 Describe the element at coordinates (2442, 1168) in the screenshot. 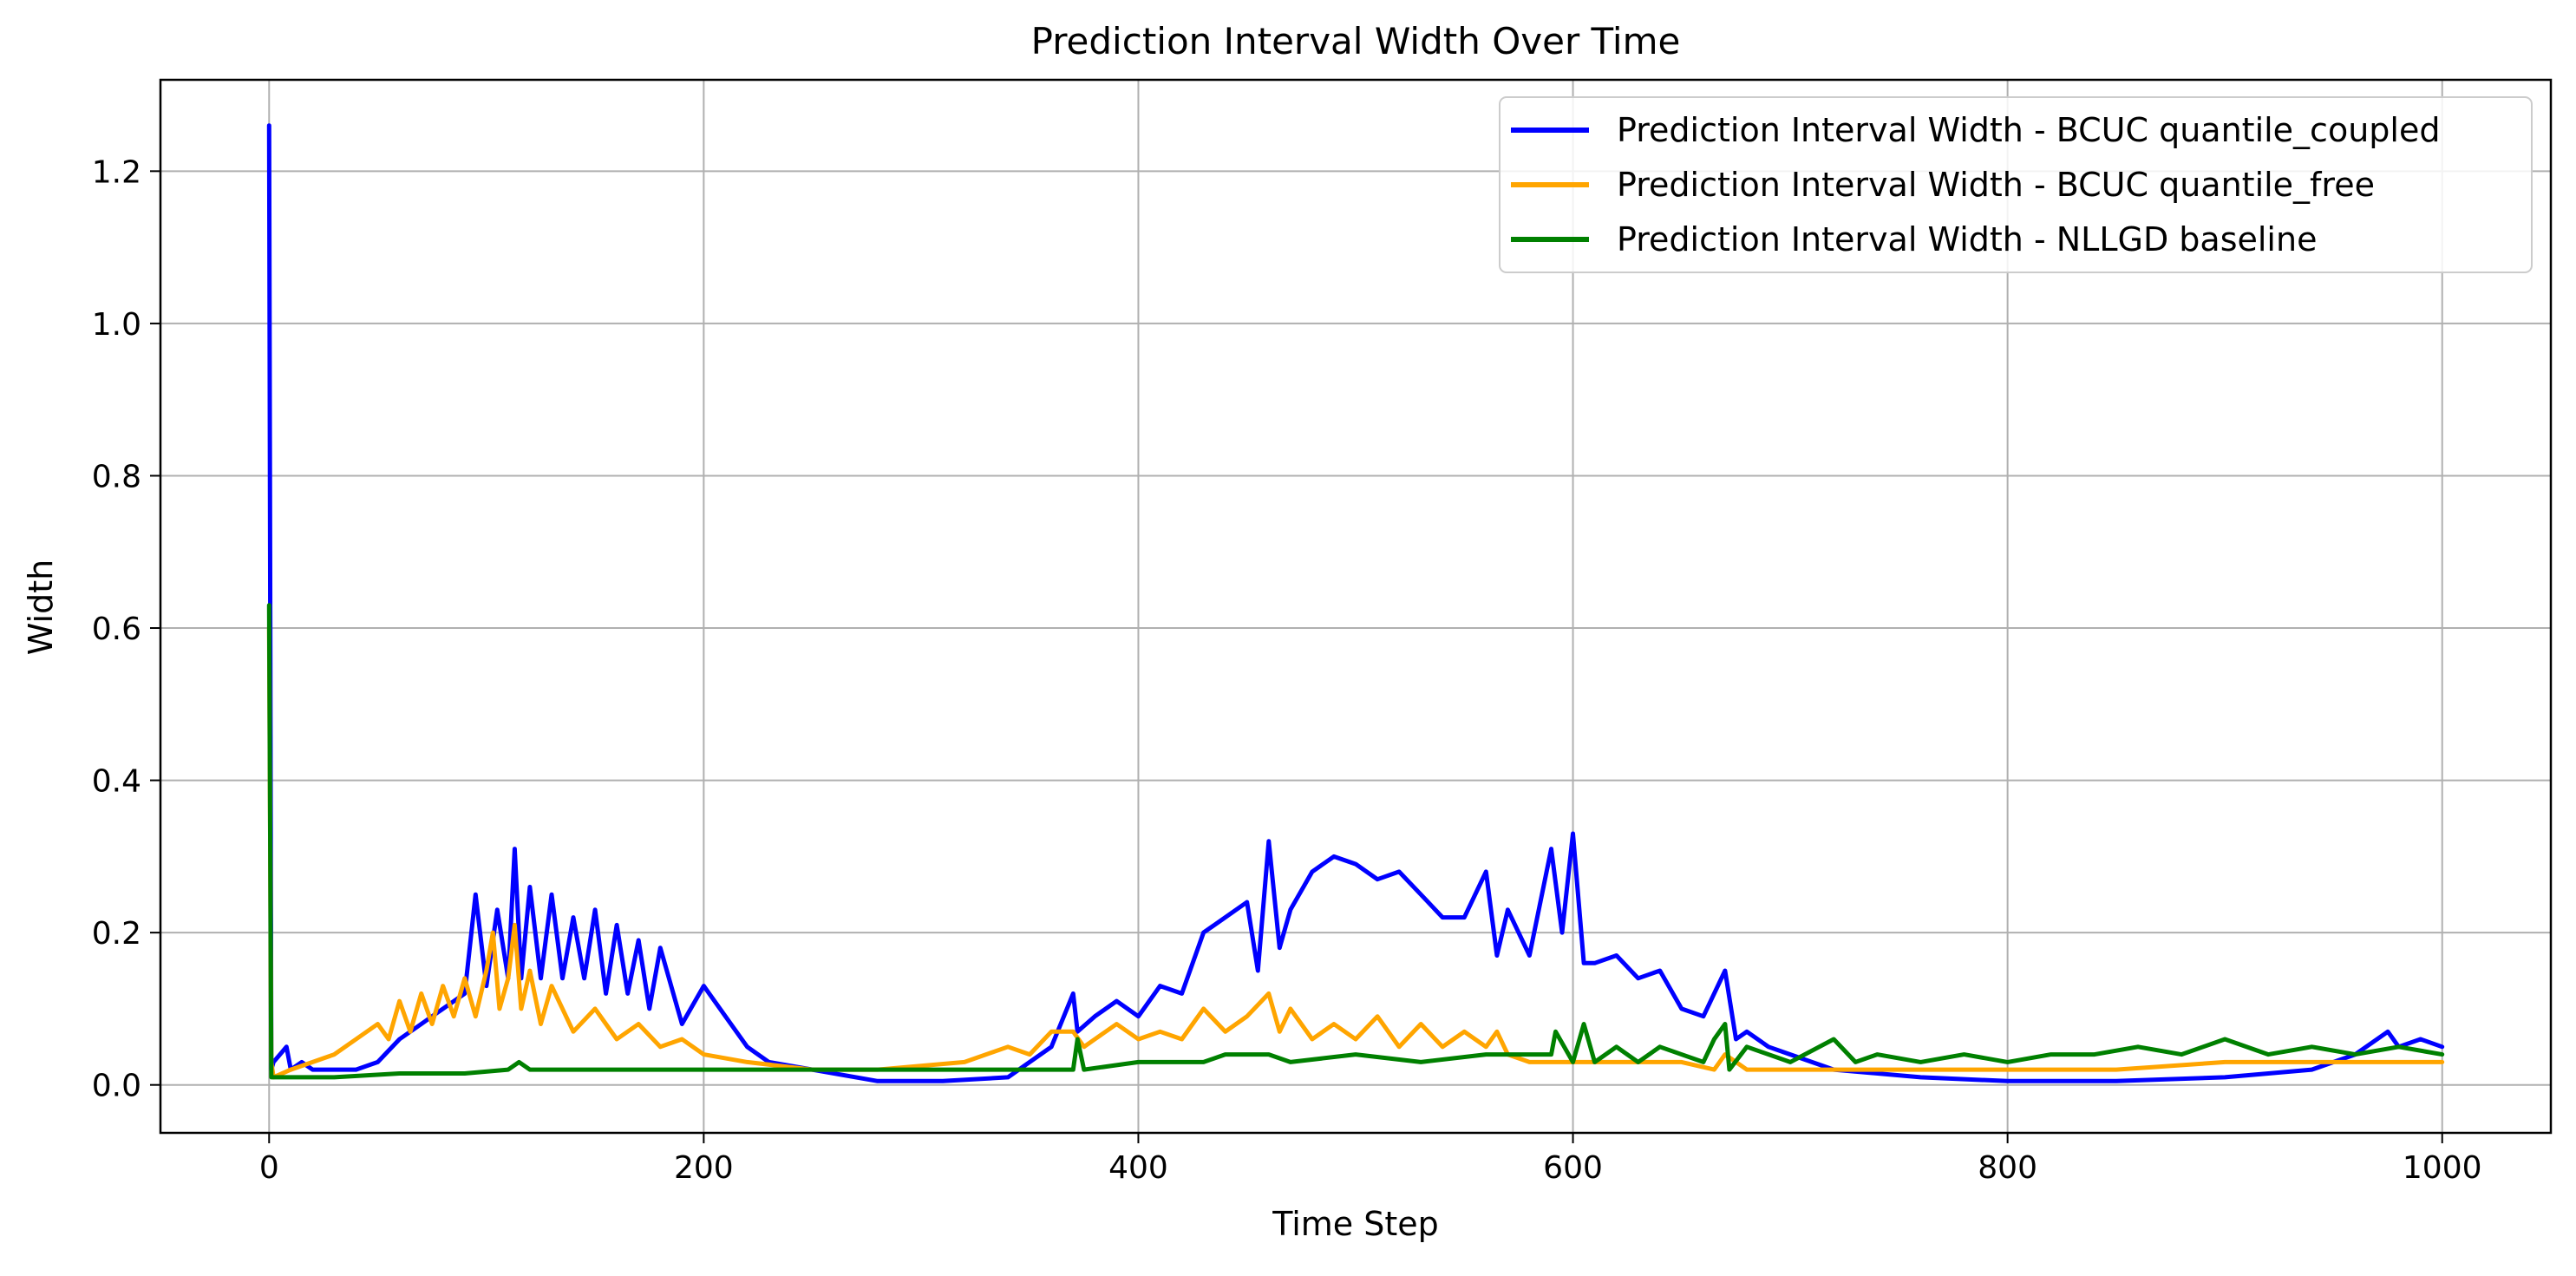

I see `x-tick-label: 1000` at that location.